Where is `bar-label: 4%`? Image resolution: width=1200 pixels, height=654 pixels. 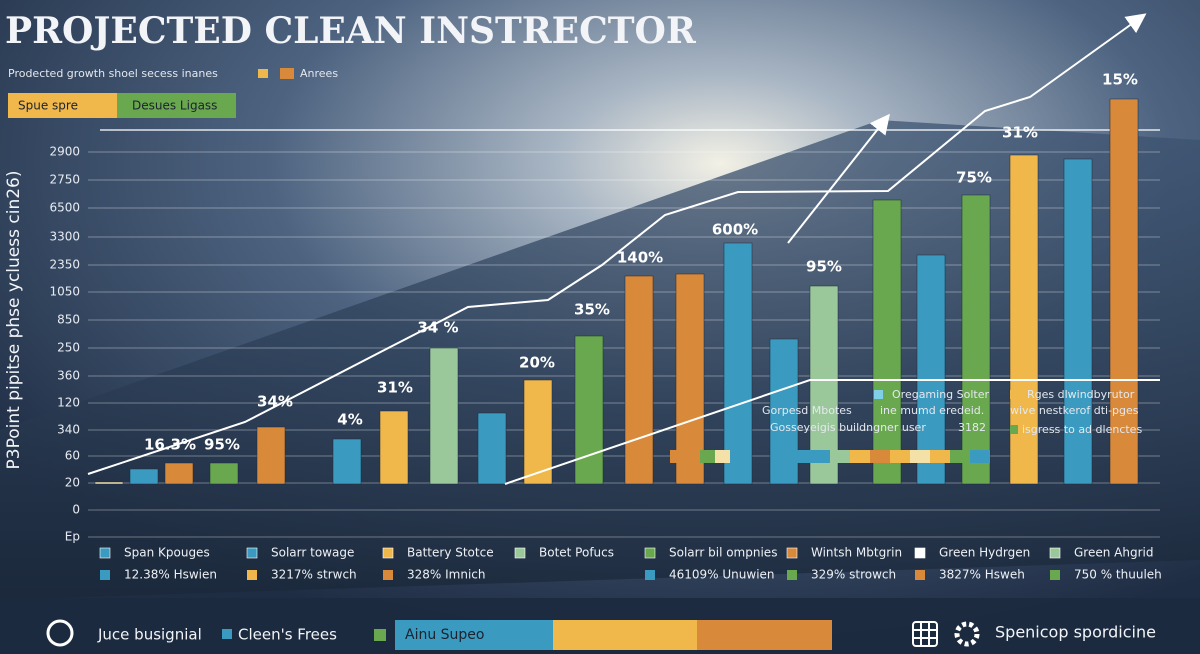
bar-label: 4% is located at coordinates (349, 420).